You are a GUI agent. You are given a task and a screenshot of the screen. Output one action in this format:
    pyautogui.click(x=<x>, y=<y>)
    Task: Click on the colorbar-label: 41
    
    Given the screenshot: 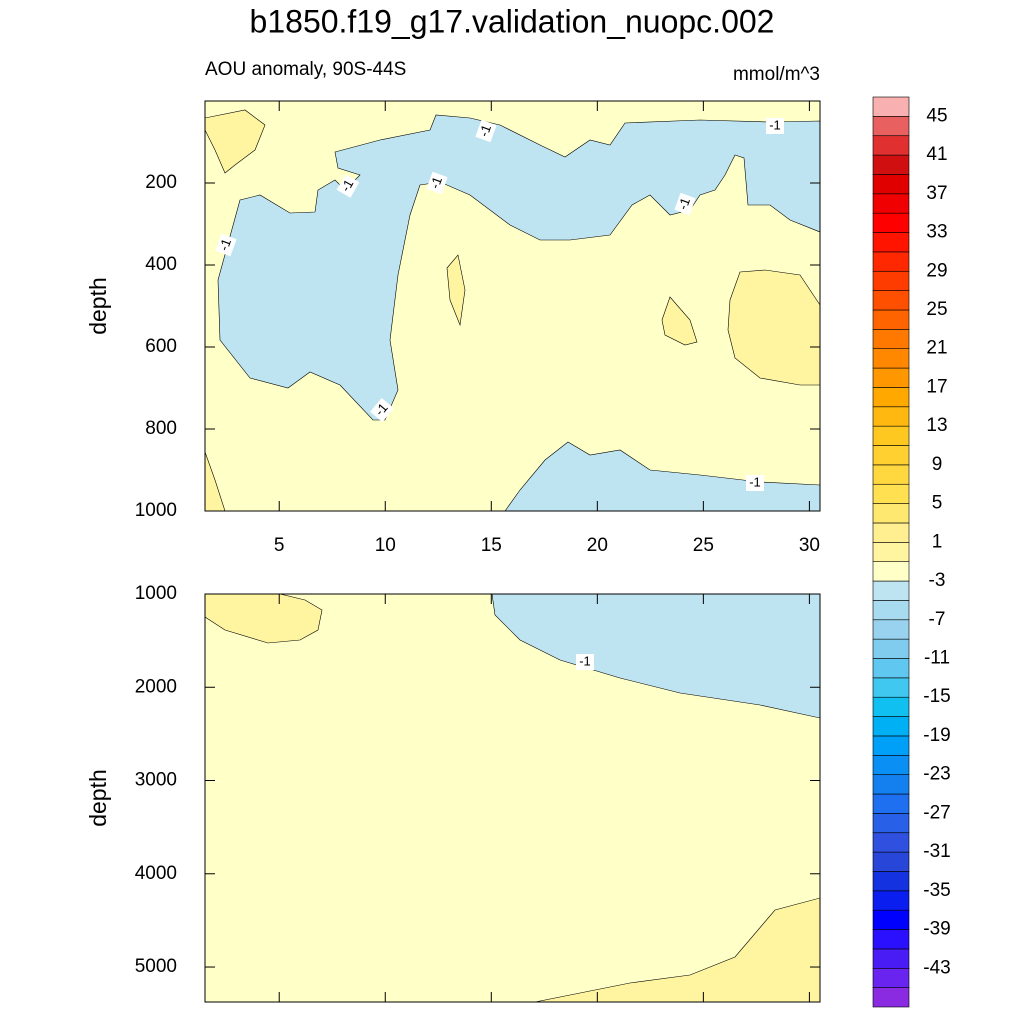 What is the action you would take?
    pyautogui.click(x=936, y=154)
    